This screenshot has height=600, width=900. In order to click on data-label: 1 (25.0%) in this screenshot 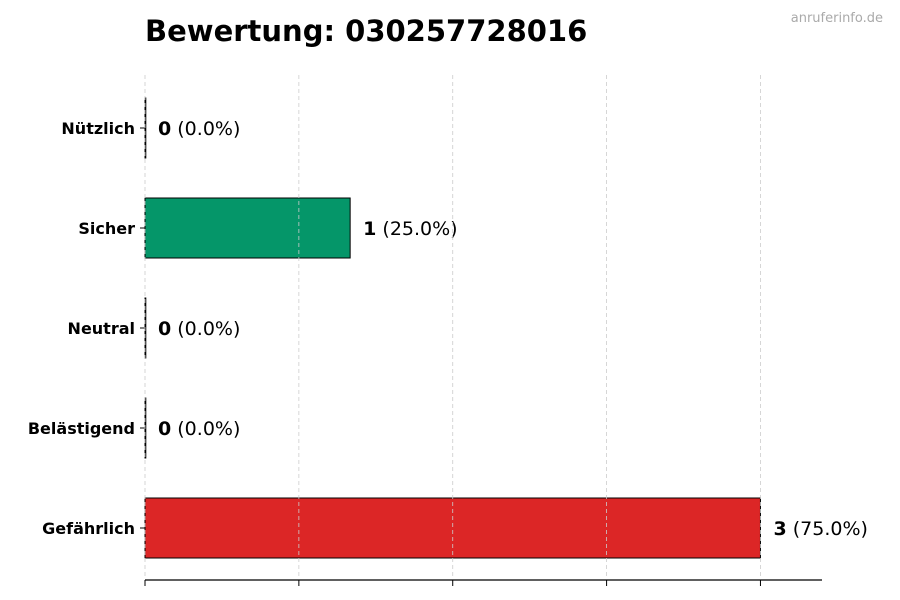, I will do `click(410, 229)`.